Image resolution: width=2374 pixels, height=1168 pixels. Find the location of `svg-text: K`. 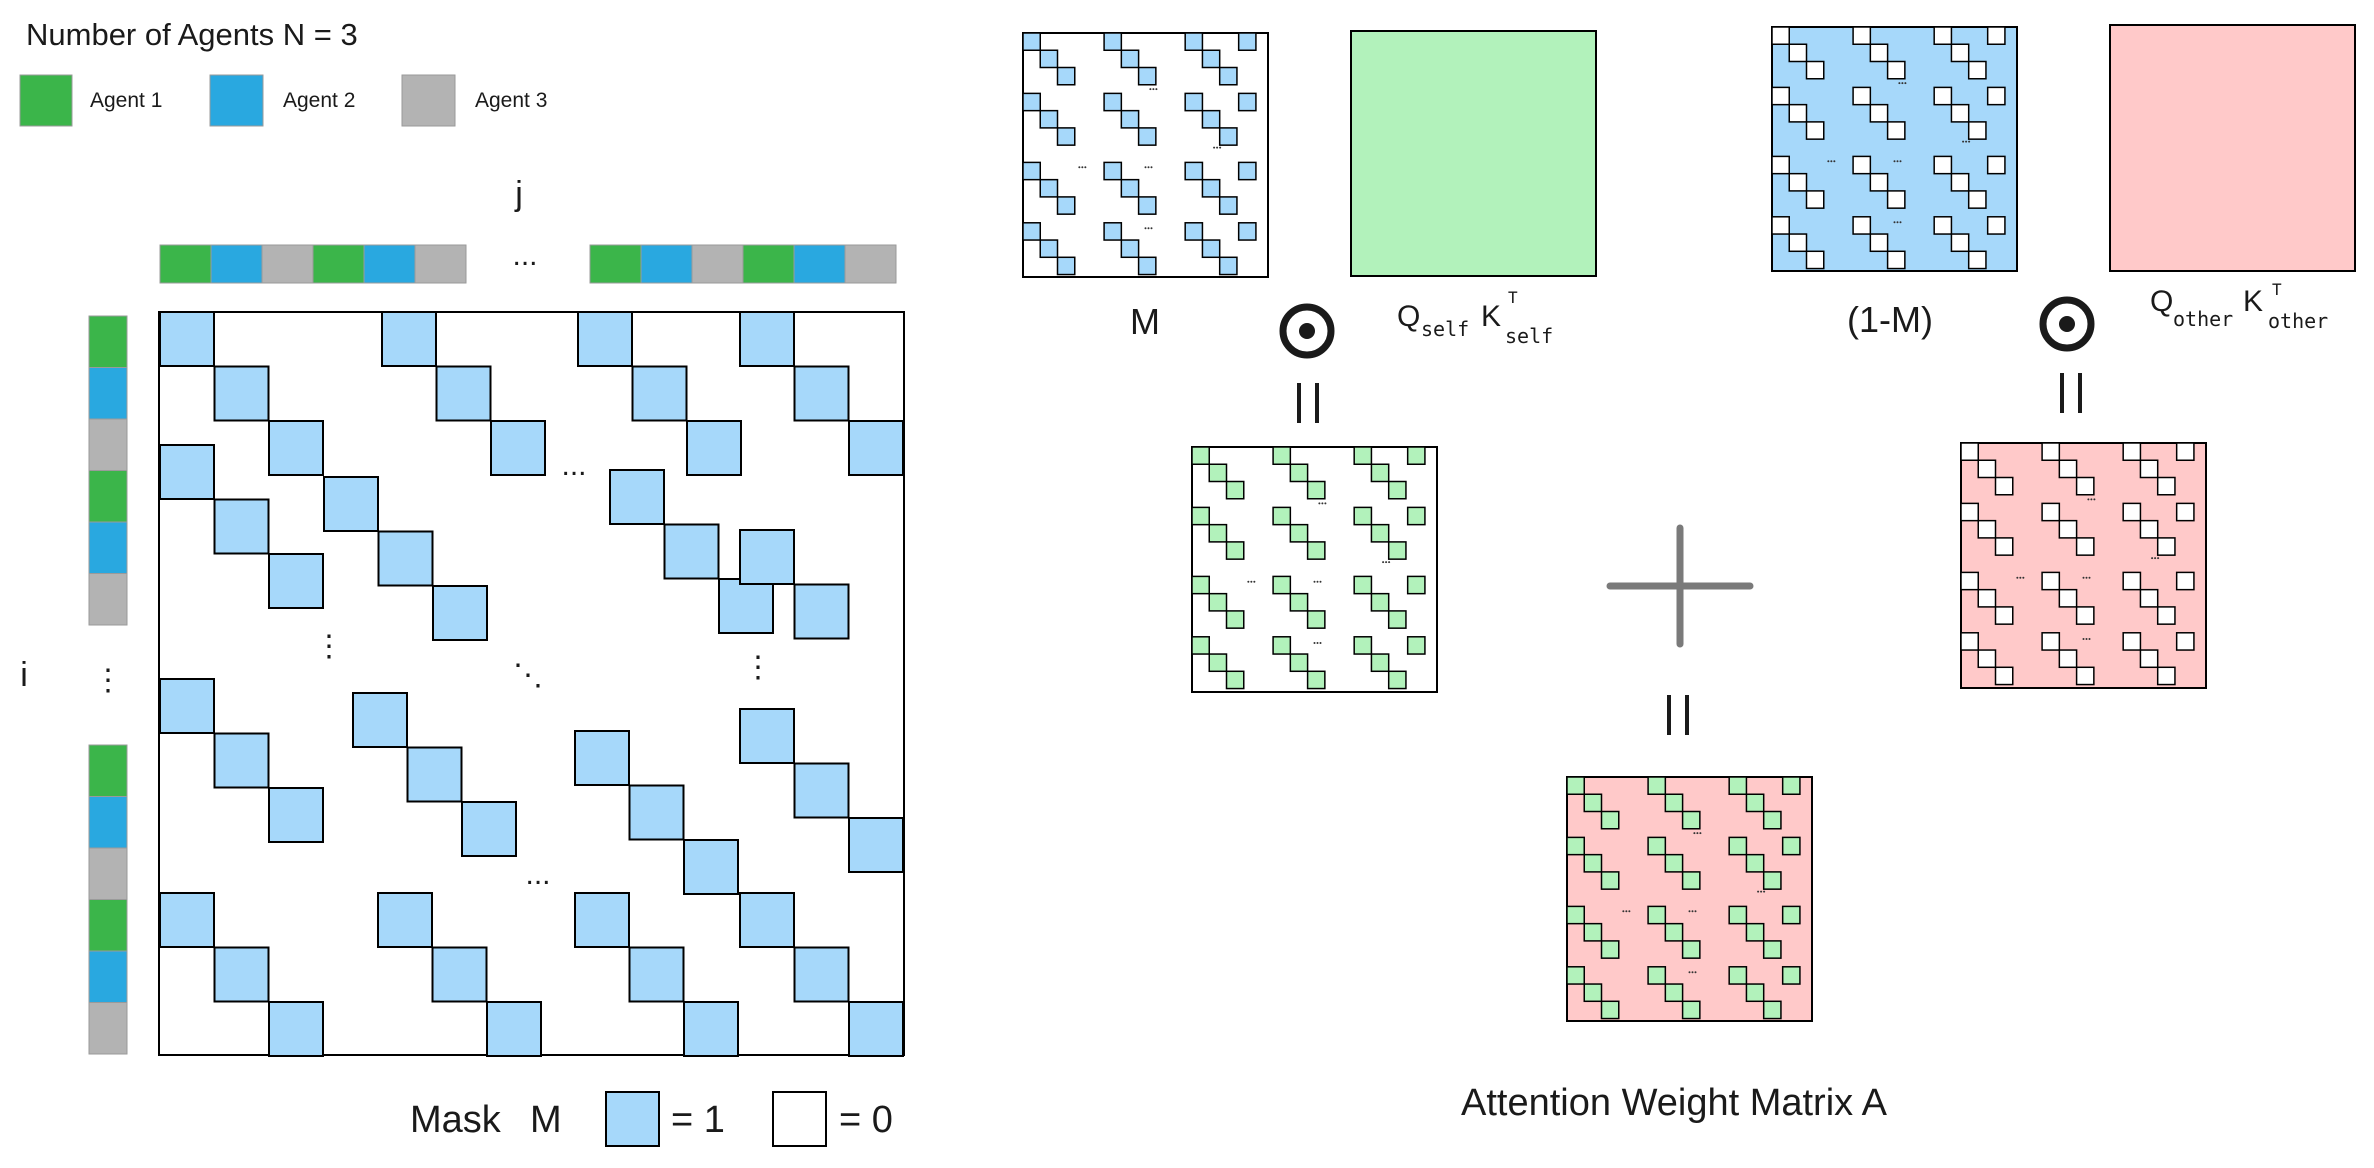

svg-text: K is located at coordinates (2253, 301).